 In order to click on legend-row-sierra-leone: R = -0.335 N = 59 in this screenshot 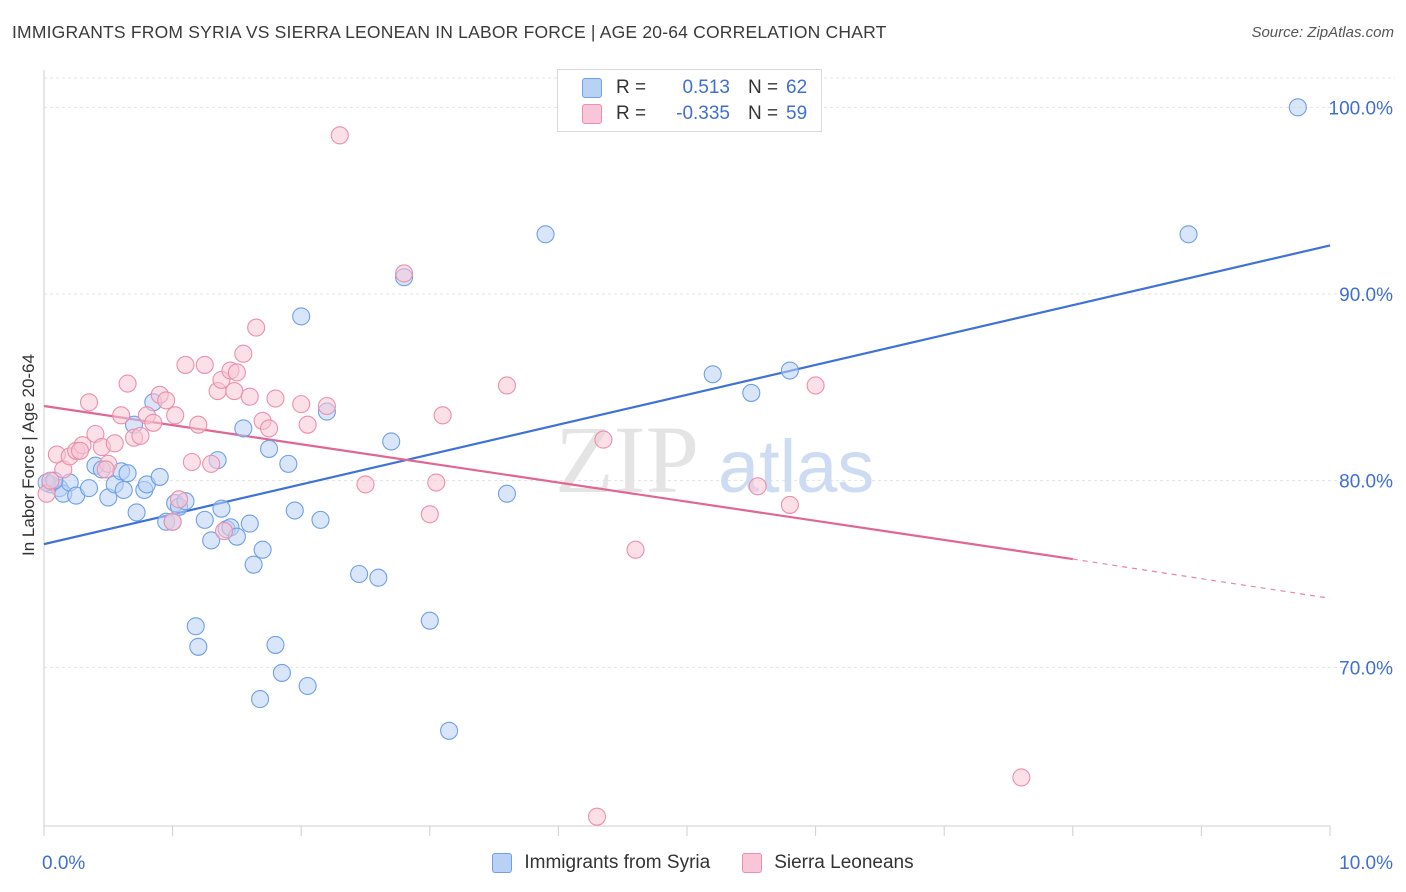, I will do `click(694, 114)`.